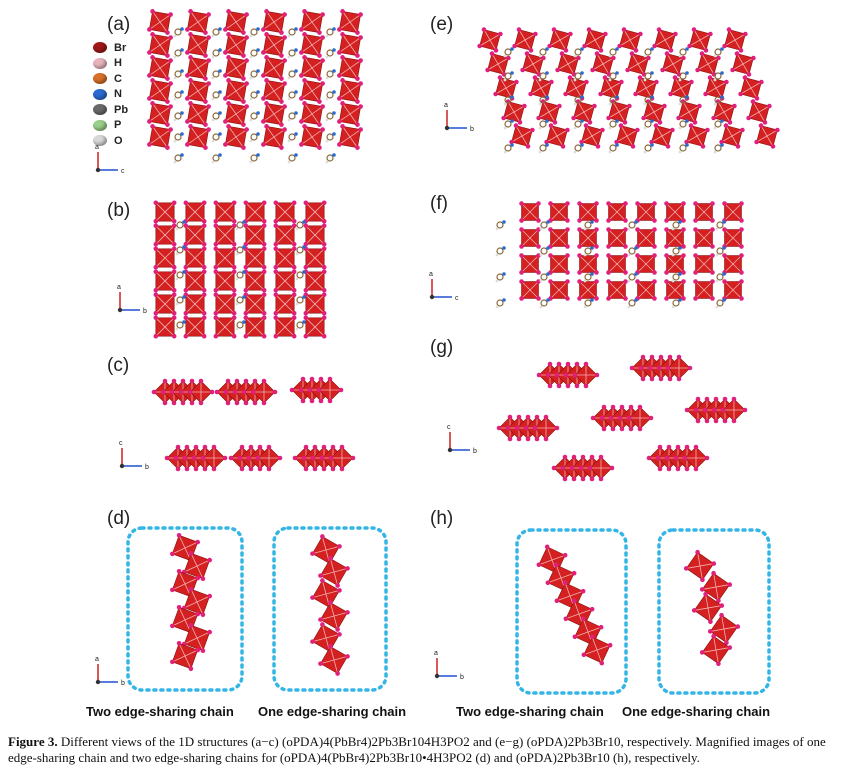 The height and width of the screenshot is (774, 859). What do you see at coordinates (118, 365) in the screenshot?
I see `panel-label-c: (c)` at bounding box center [118, 365].